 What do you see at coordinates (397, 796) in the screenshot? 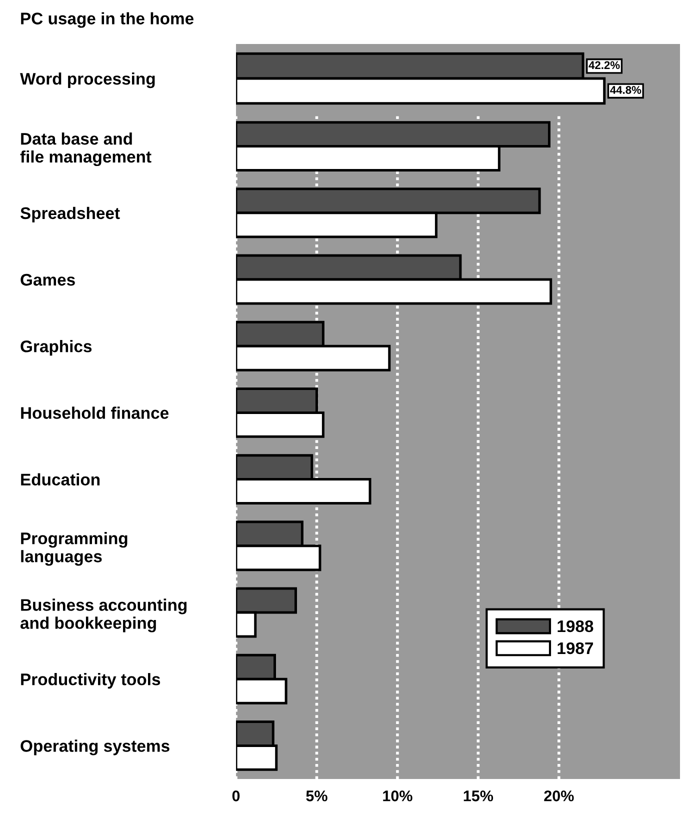
I see `x-tick-label: 10%` at bounding box center [397, 796].